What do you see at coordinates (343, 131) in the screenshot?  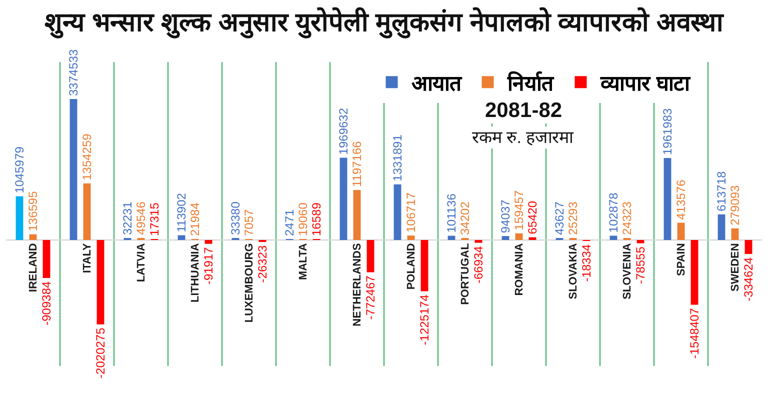 I see `data-label: 1969632` at bounding box center [343, 131].